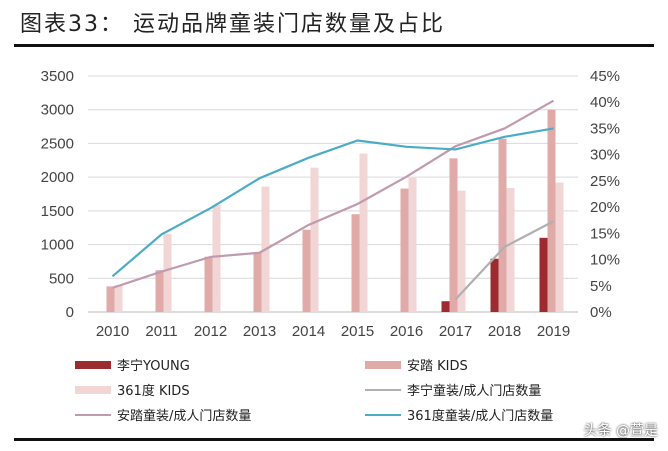  Describe the element at coordinates (308, 331) in the screenshot. I see `x-tick-label: 2014` at that location.